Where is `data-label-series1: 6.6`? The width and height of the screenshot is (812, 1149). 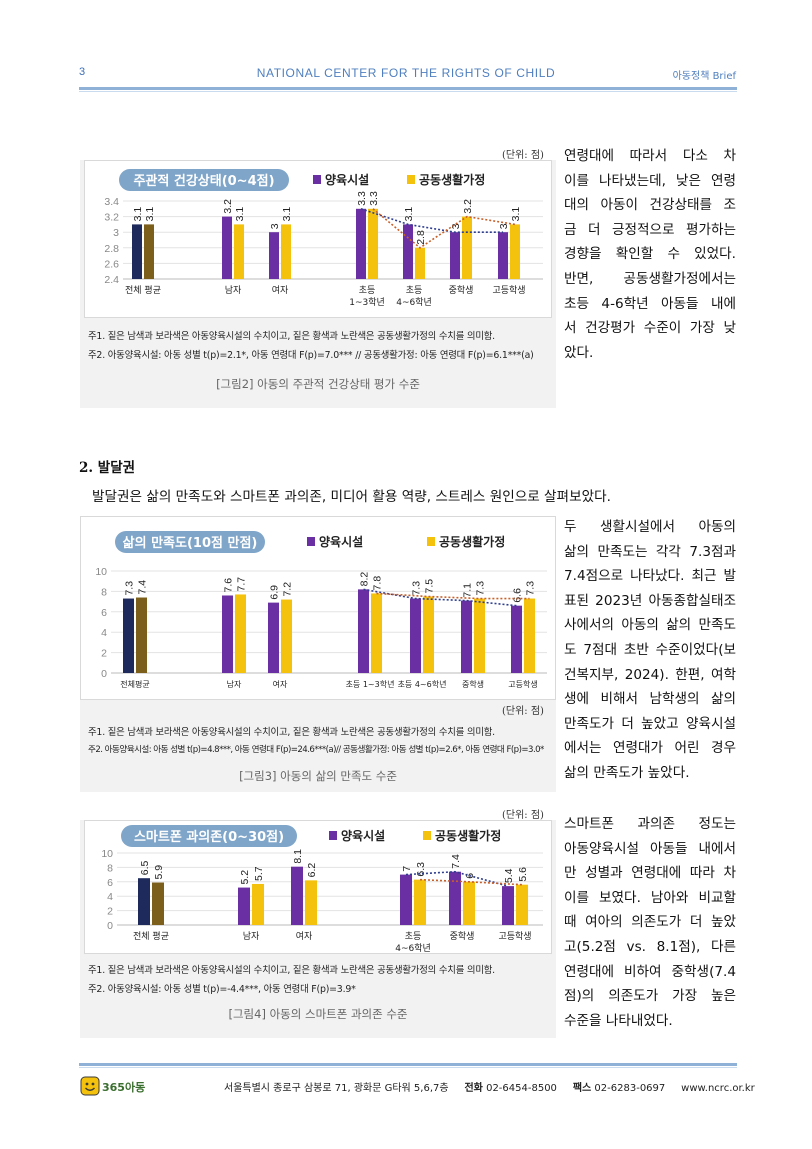 data-label-series1: 6.6 is located at coordinates (518, 595).